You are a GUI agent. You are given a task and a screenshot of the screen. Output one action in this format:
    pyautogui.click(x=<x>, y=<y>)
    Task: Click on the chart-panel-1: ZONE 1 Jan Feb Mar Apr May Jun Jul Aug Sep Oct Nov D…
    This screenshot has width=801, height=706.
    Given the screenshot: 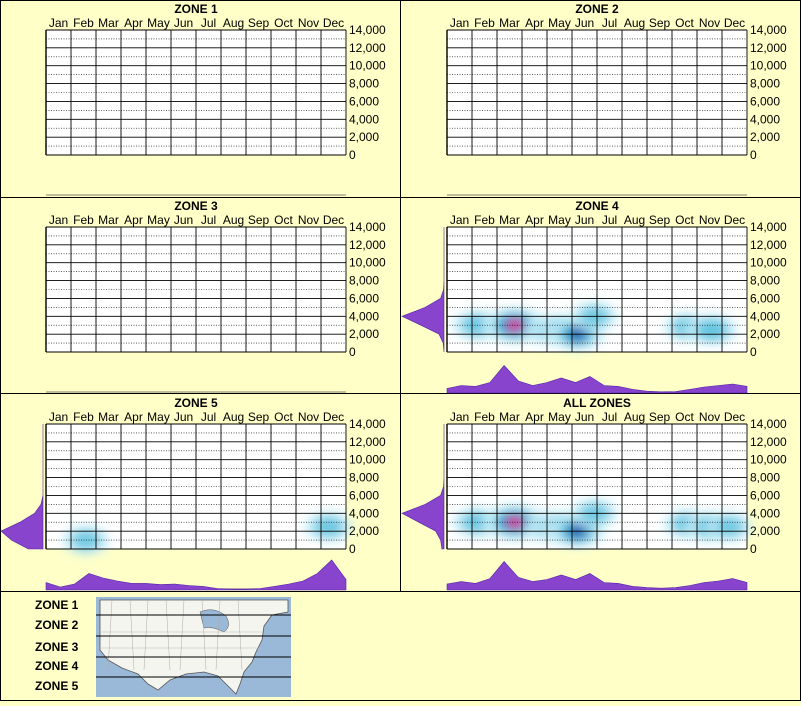 What is the action you would take?
    pyautogui.click(x=215, y=99)
    